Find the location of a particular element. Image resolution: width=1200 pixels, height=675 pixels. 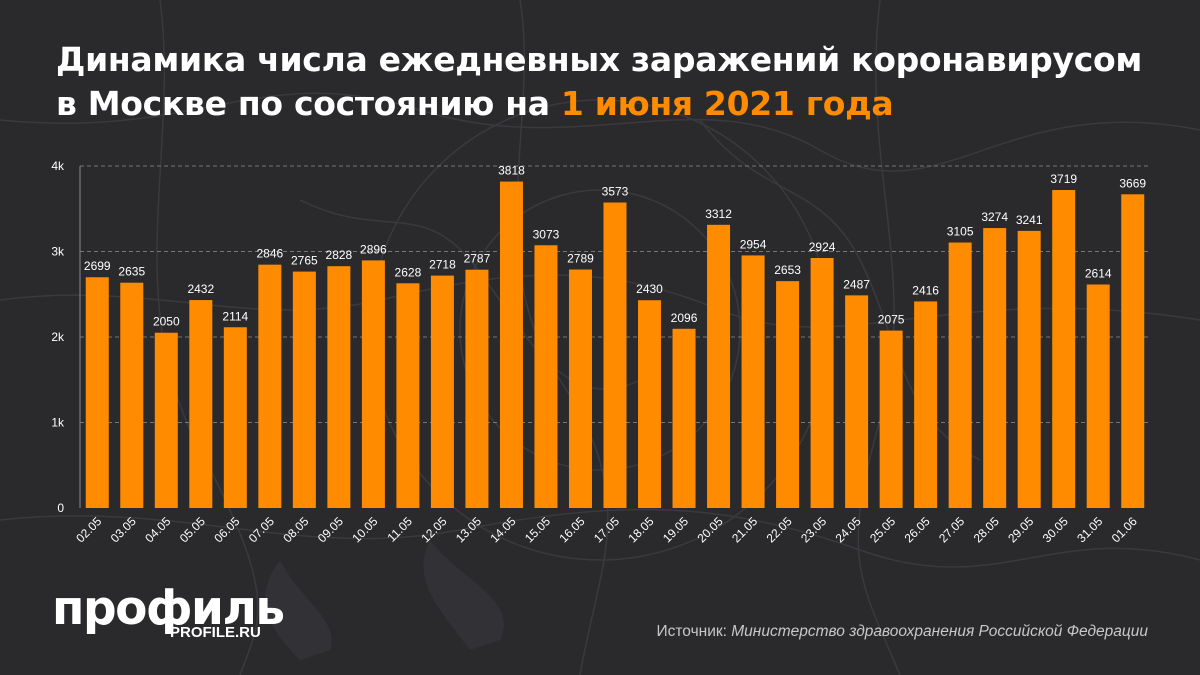

data-label: 3274 is located at coordinates (994, 217).